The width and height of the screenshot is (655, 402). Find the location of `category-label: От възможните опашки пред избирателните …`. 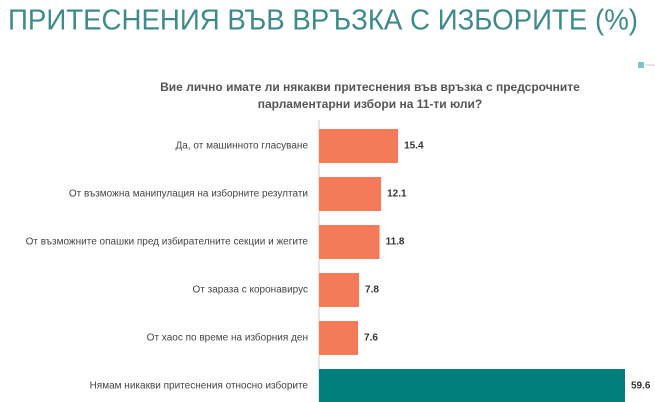

category-label: От възможните опашки пред избирателните … is located at coordinates (167, 242).